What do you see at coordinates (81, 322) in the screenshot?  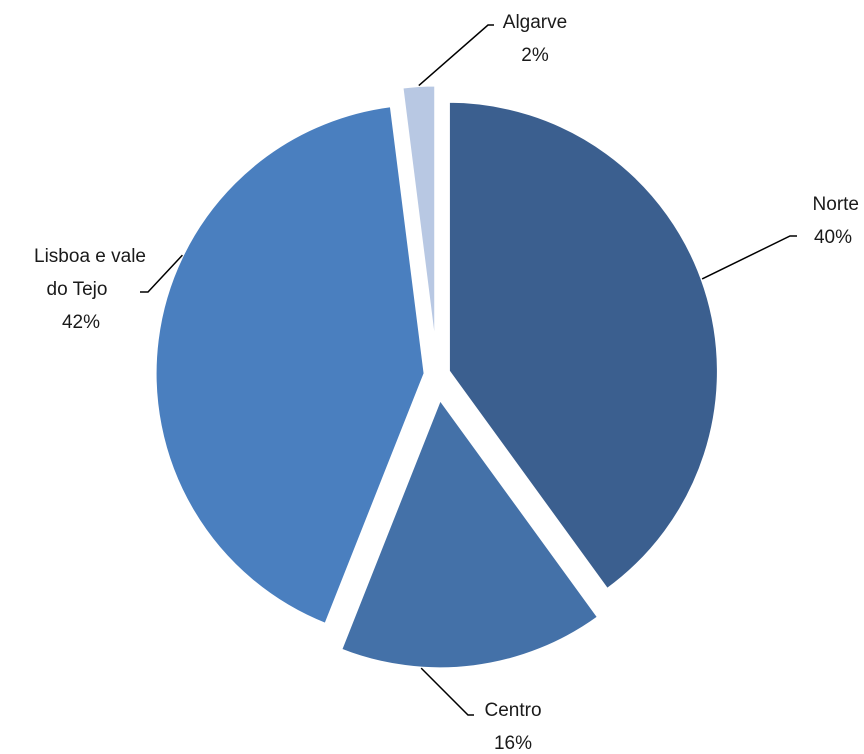 I see `slice-label-lisboa-percent: 42%` at bounding box center [81, 322].